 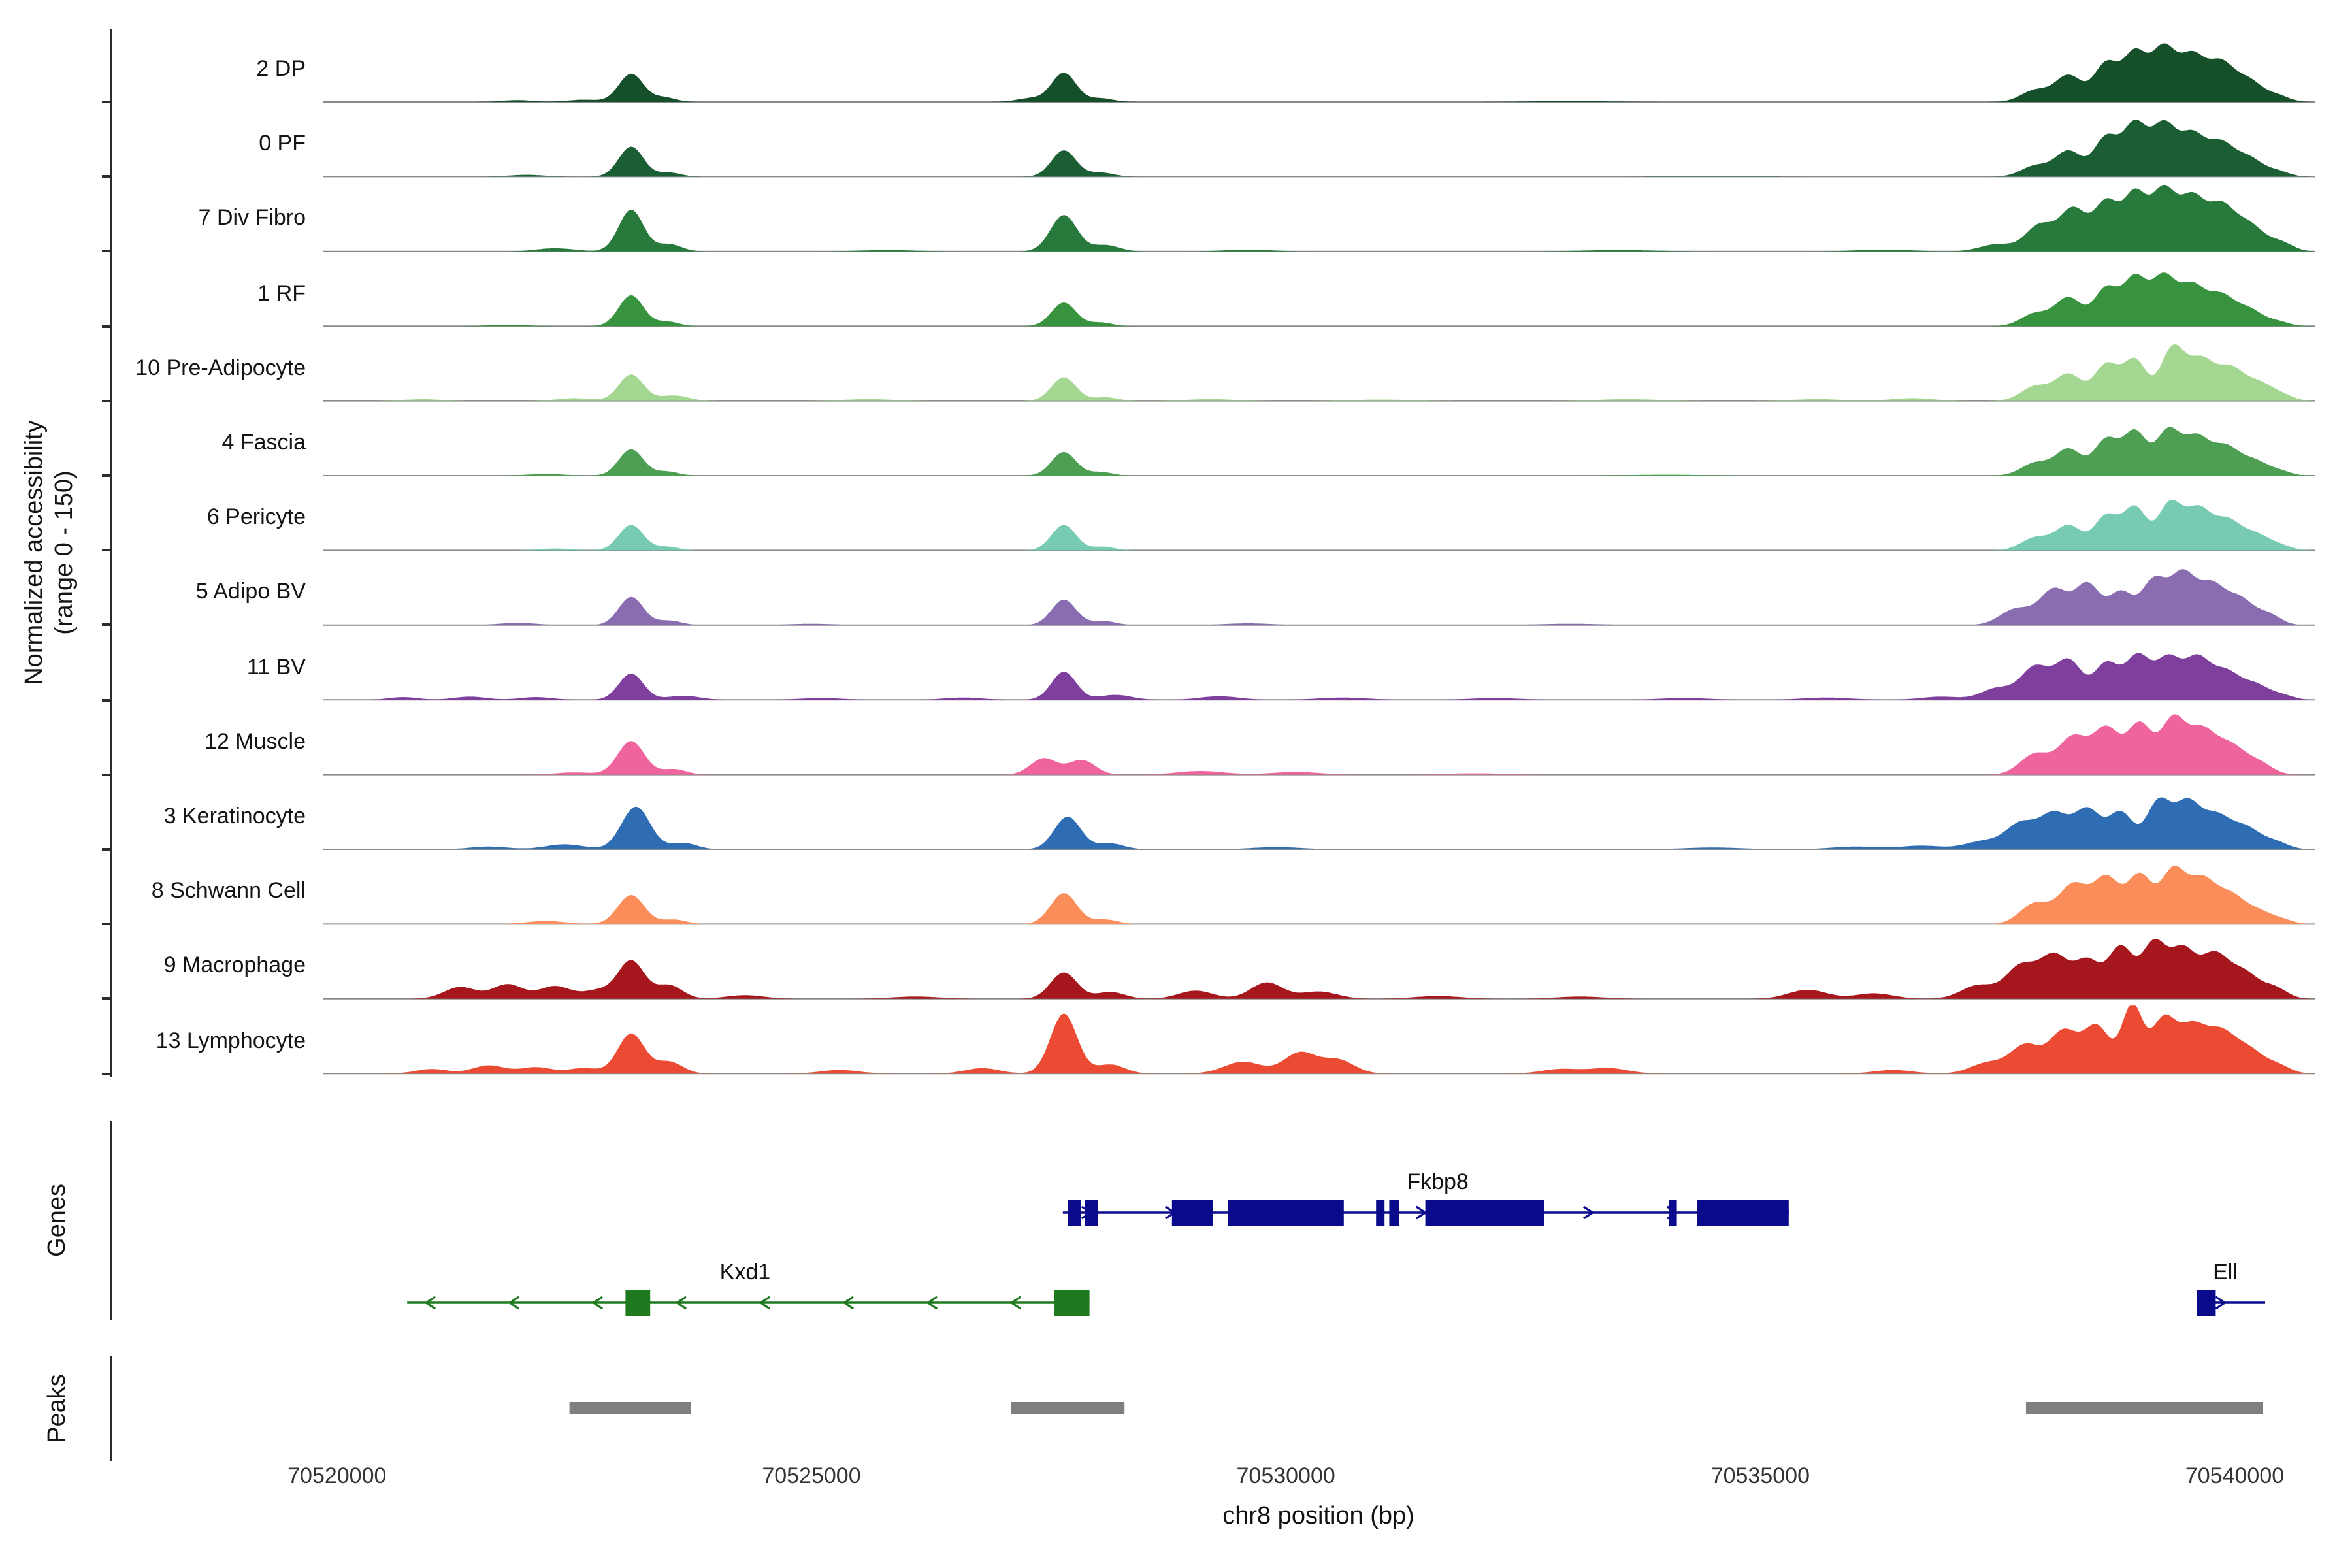 What do you see at coordinates (745, 1272) in the screenshot?
I see `gene-label-kxd1: Kxd1` at bounding box center [745, 1272].